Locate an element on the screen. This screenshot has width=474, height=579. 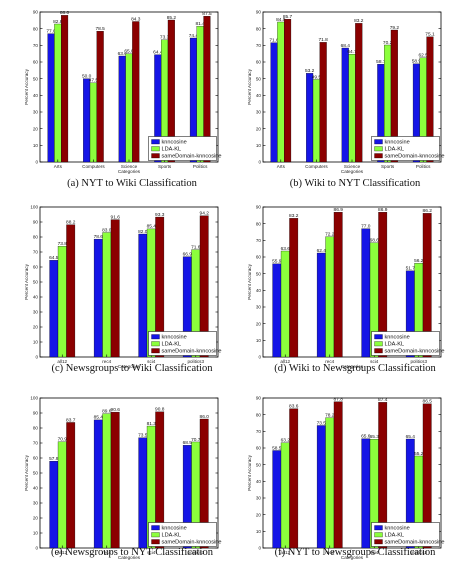
data-label: 82.8 is located at coordinates (58, 22).